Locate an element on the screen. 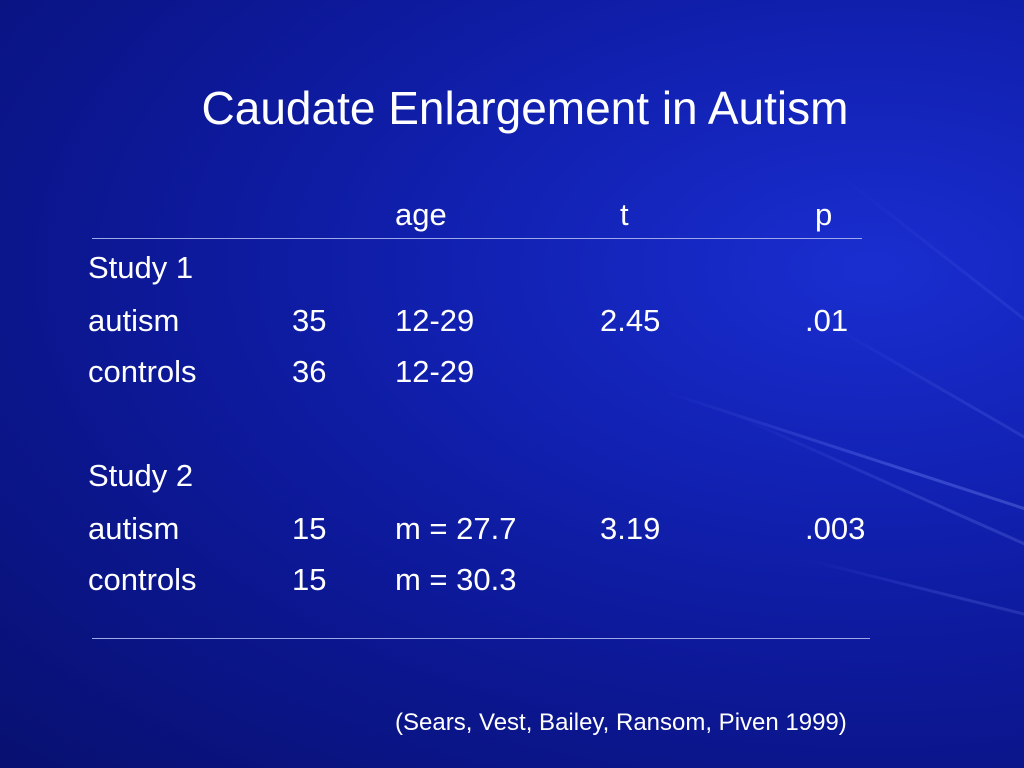 The width and height of the screenshot is (1024, 768). study-label: Study 1 is located at coordinates (141, 267).